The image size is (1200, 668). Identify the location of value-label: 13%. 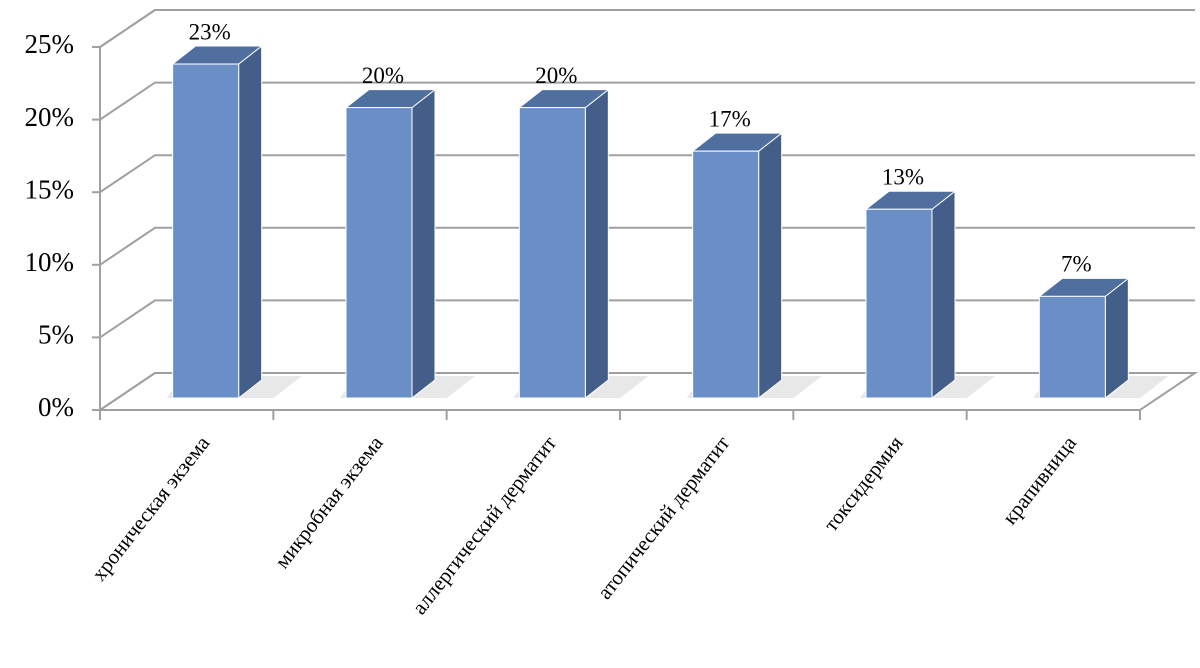
(903, 177).